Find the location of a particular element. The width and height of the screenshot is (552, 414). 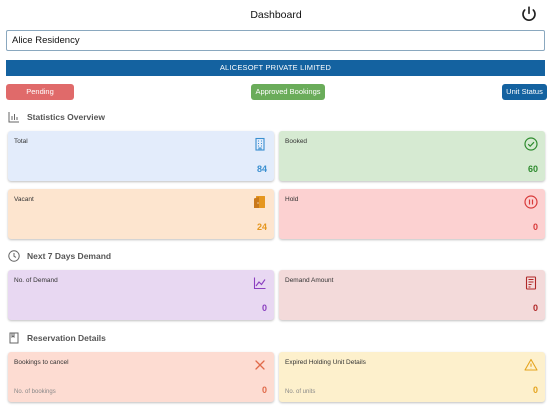

expired-holding-sub: No. of units is located at coordinates (300, 392).